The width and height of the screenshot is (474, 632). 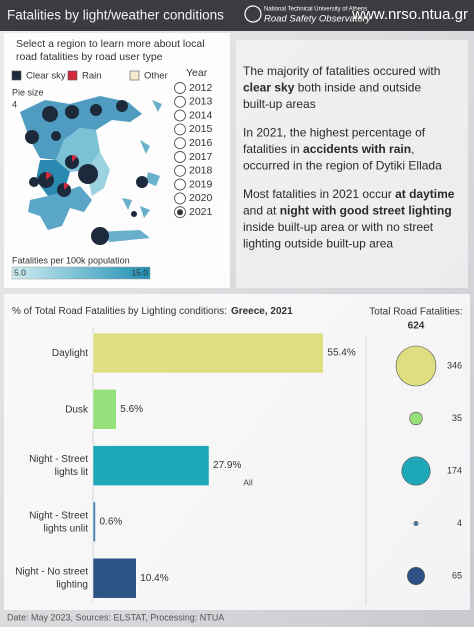 What do you see at coordinates (46, 76) in the screenshot?
I see `legend-label: Clear sky` at bounding box center [46, 76].